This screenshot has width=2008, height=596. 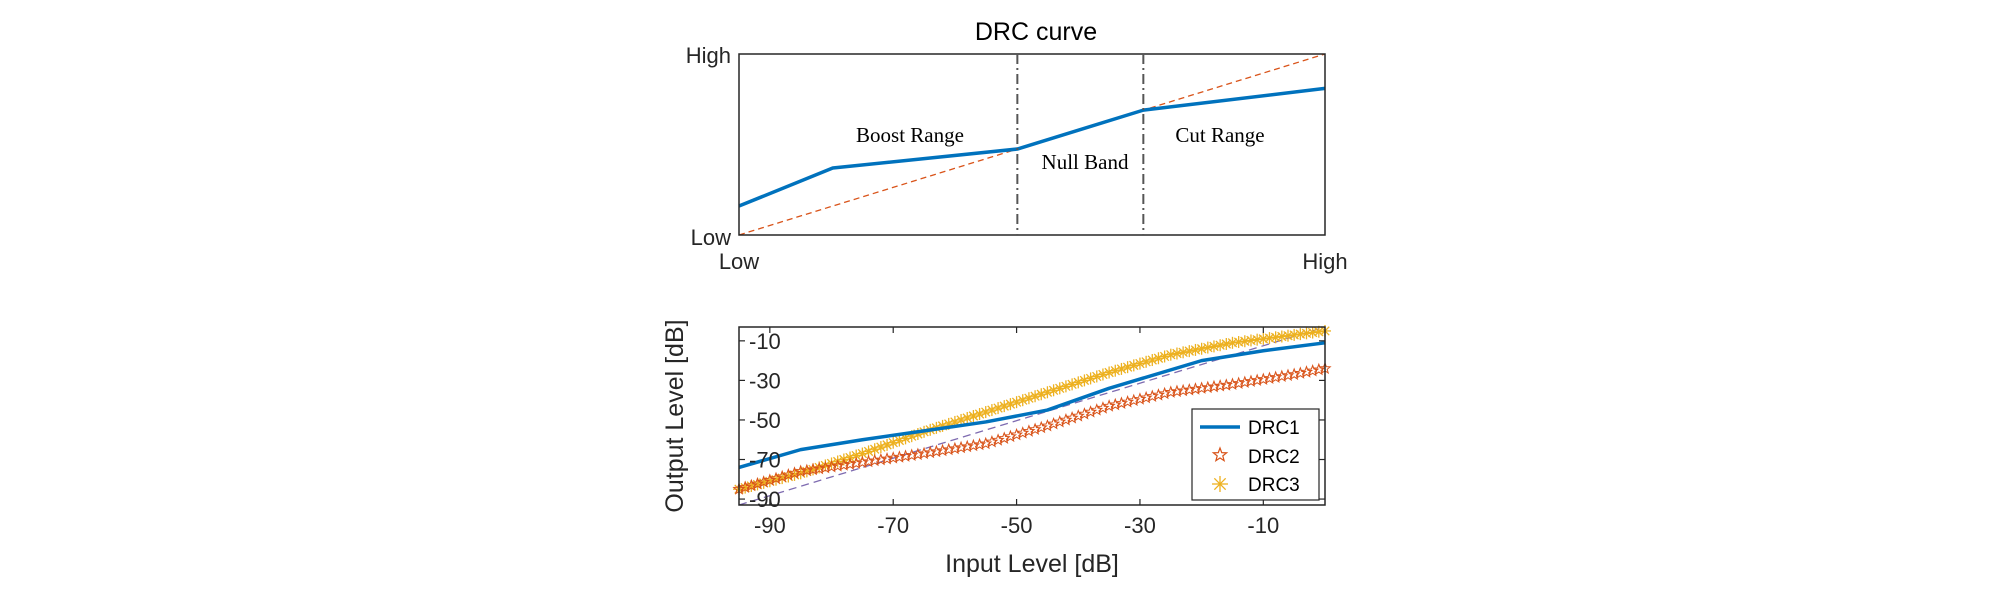 What do you see at coordinates (739, 261) in the screenshot?
I see `top-x-tick-low: Low` at bounding box center [739, 261].